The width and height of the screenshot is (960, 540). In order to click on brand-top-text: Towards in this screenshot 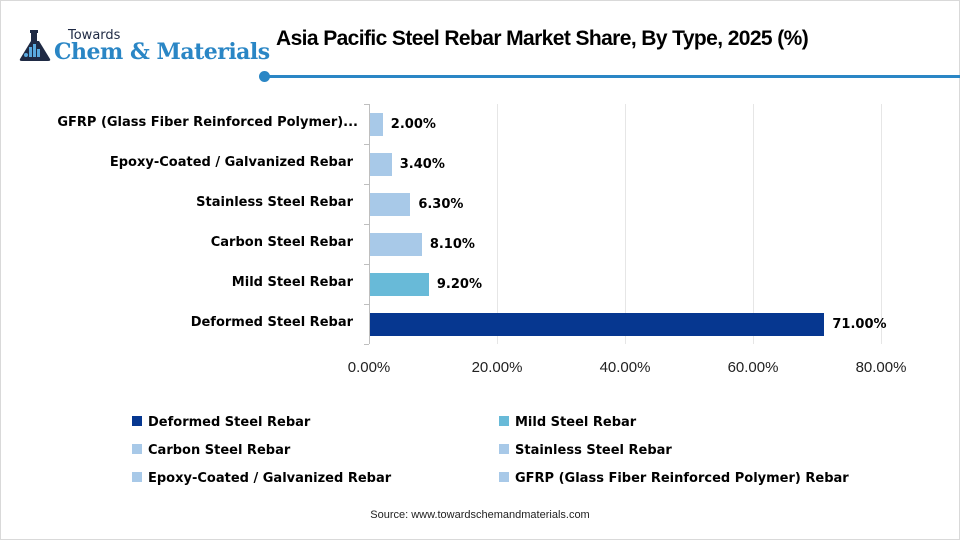, I will do `click(94, 35)`.